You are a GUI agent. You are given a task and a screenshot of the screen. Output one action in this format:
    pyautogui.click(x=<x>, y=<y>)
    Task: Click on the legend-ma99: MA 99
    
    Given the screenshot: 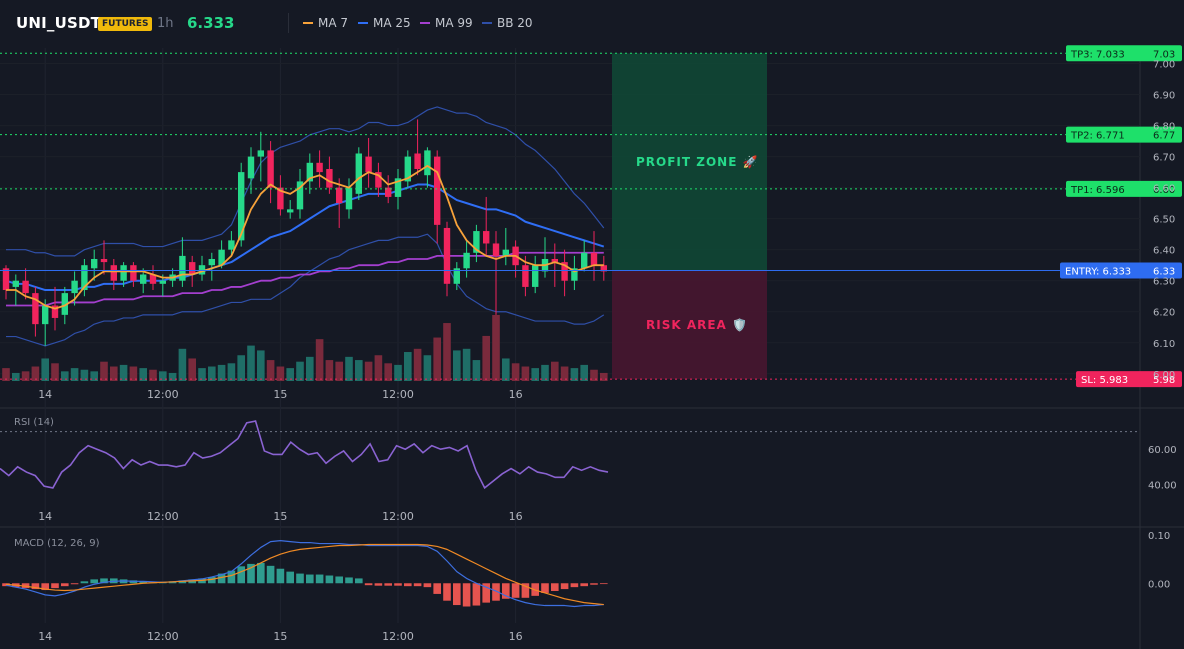 What is the action you would take?
    pyautogui.click(x=446, y=23)
    